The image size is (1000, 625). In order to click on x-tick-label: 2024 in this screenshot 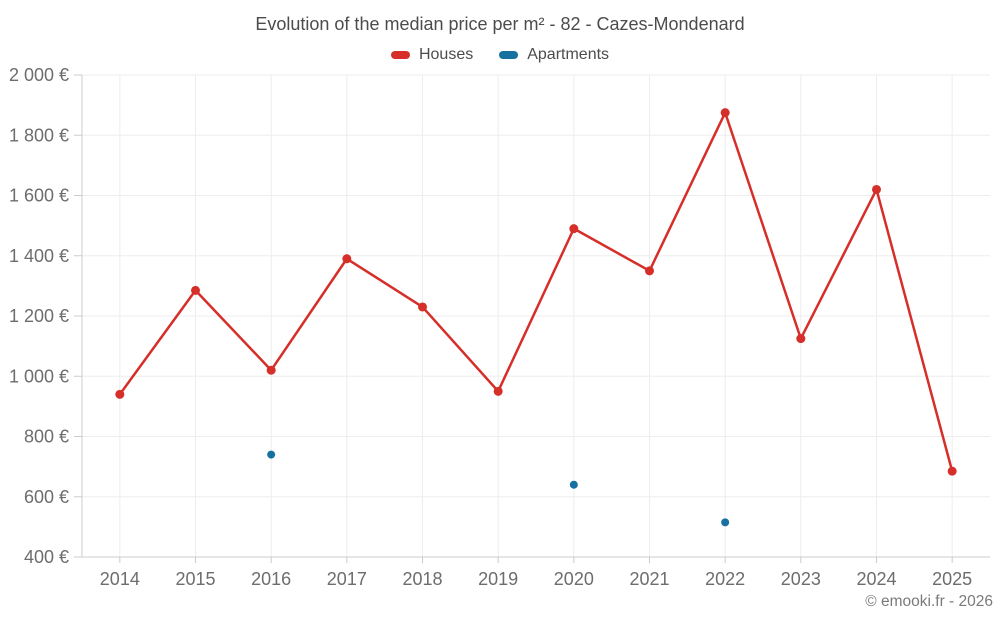, I will do `click(876, 579)`.